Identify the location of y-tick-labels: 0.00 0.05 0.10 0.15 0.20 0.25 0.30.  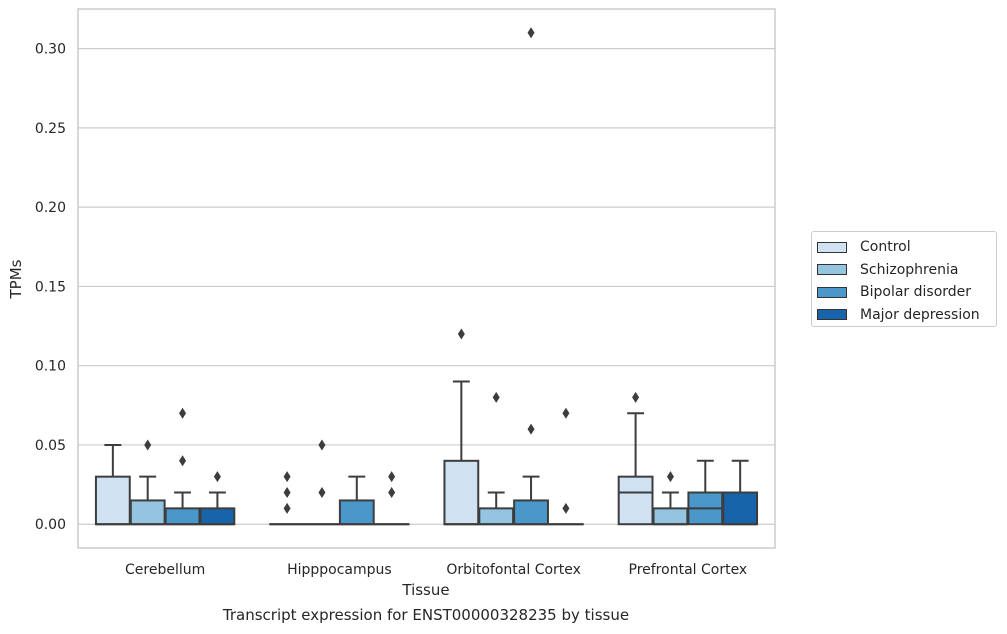
(50, 288).